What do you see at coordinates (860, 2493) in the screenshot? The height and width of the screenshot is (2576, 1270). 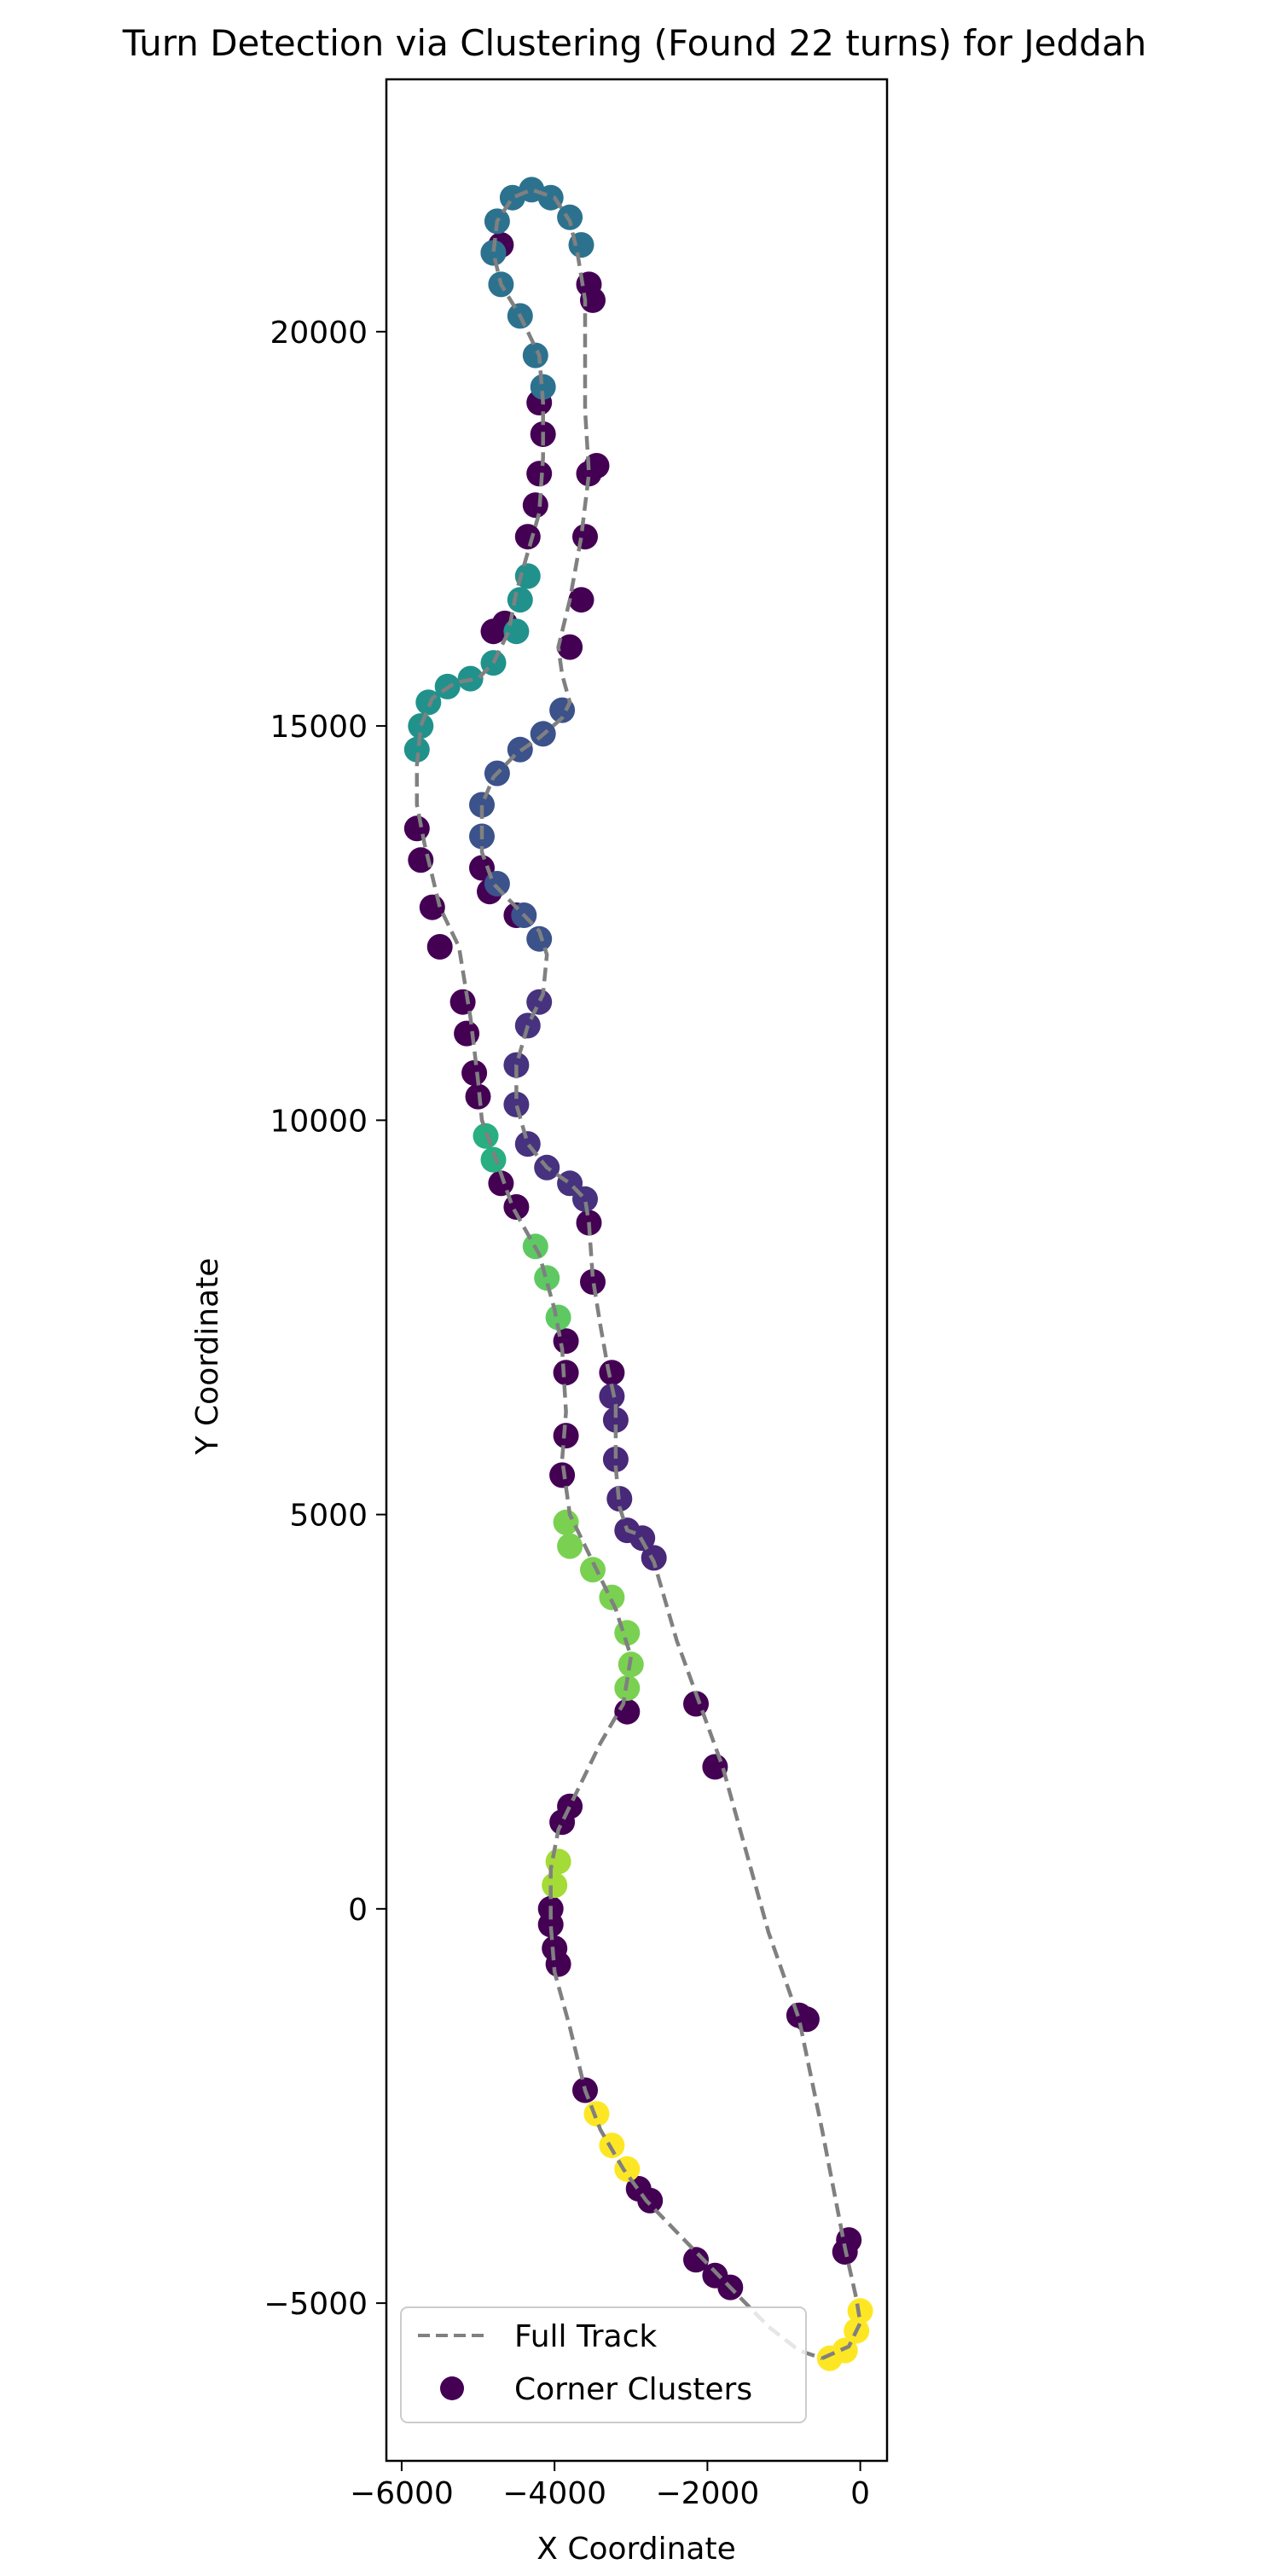 I see `x-tick-label-3: 0` at bounding box center [860, 2493].